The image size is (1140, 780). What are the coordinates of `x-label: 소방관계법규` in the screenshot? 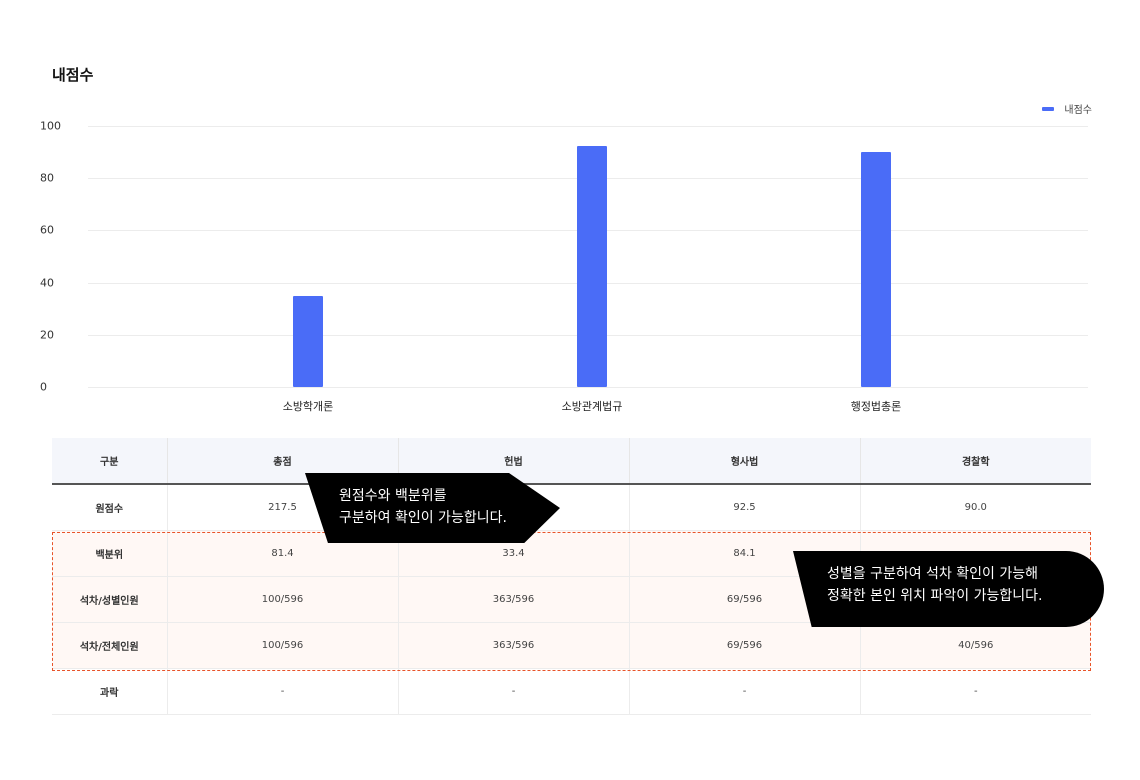 It's located at (592, 406).